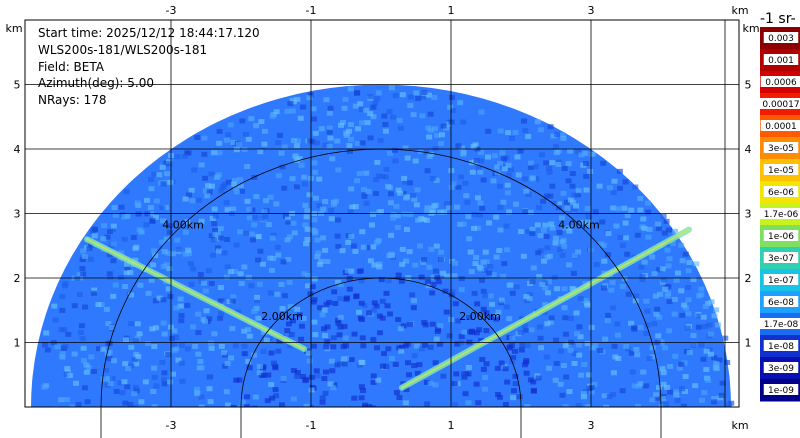 Image resolution: width=800 pixels, height=438 pixels. Describe the element at coordinates (282, 316) in the screenshot. I see `range-ring-label: 2.00km` at that location.